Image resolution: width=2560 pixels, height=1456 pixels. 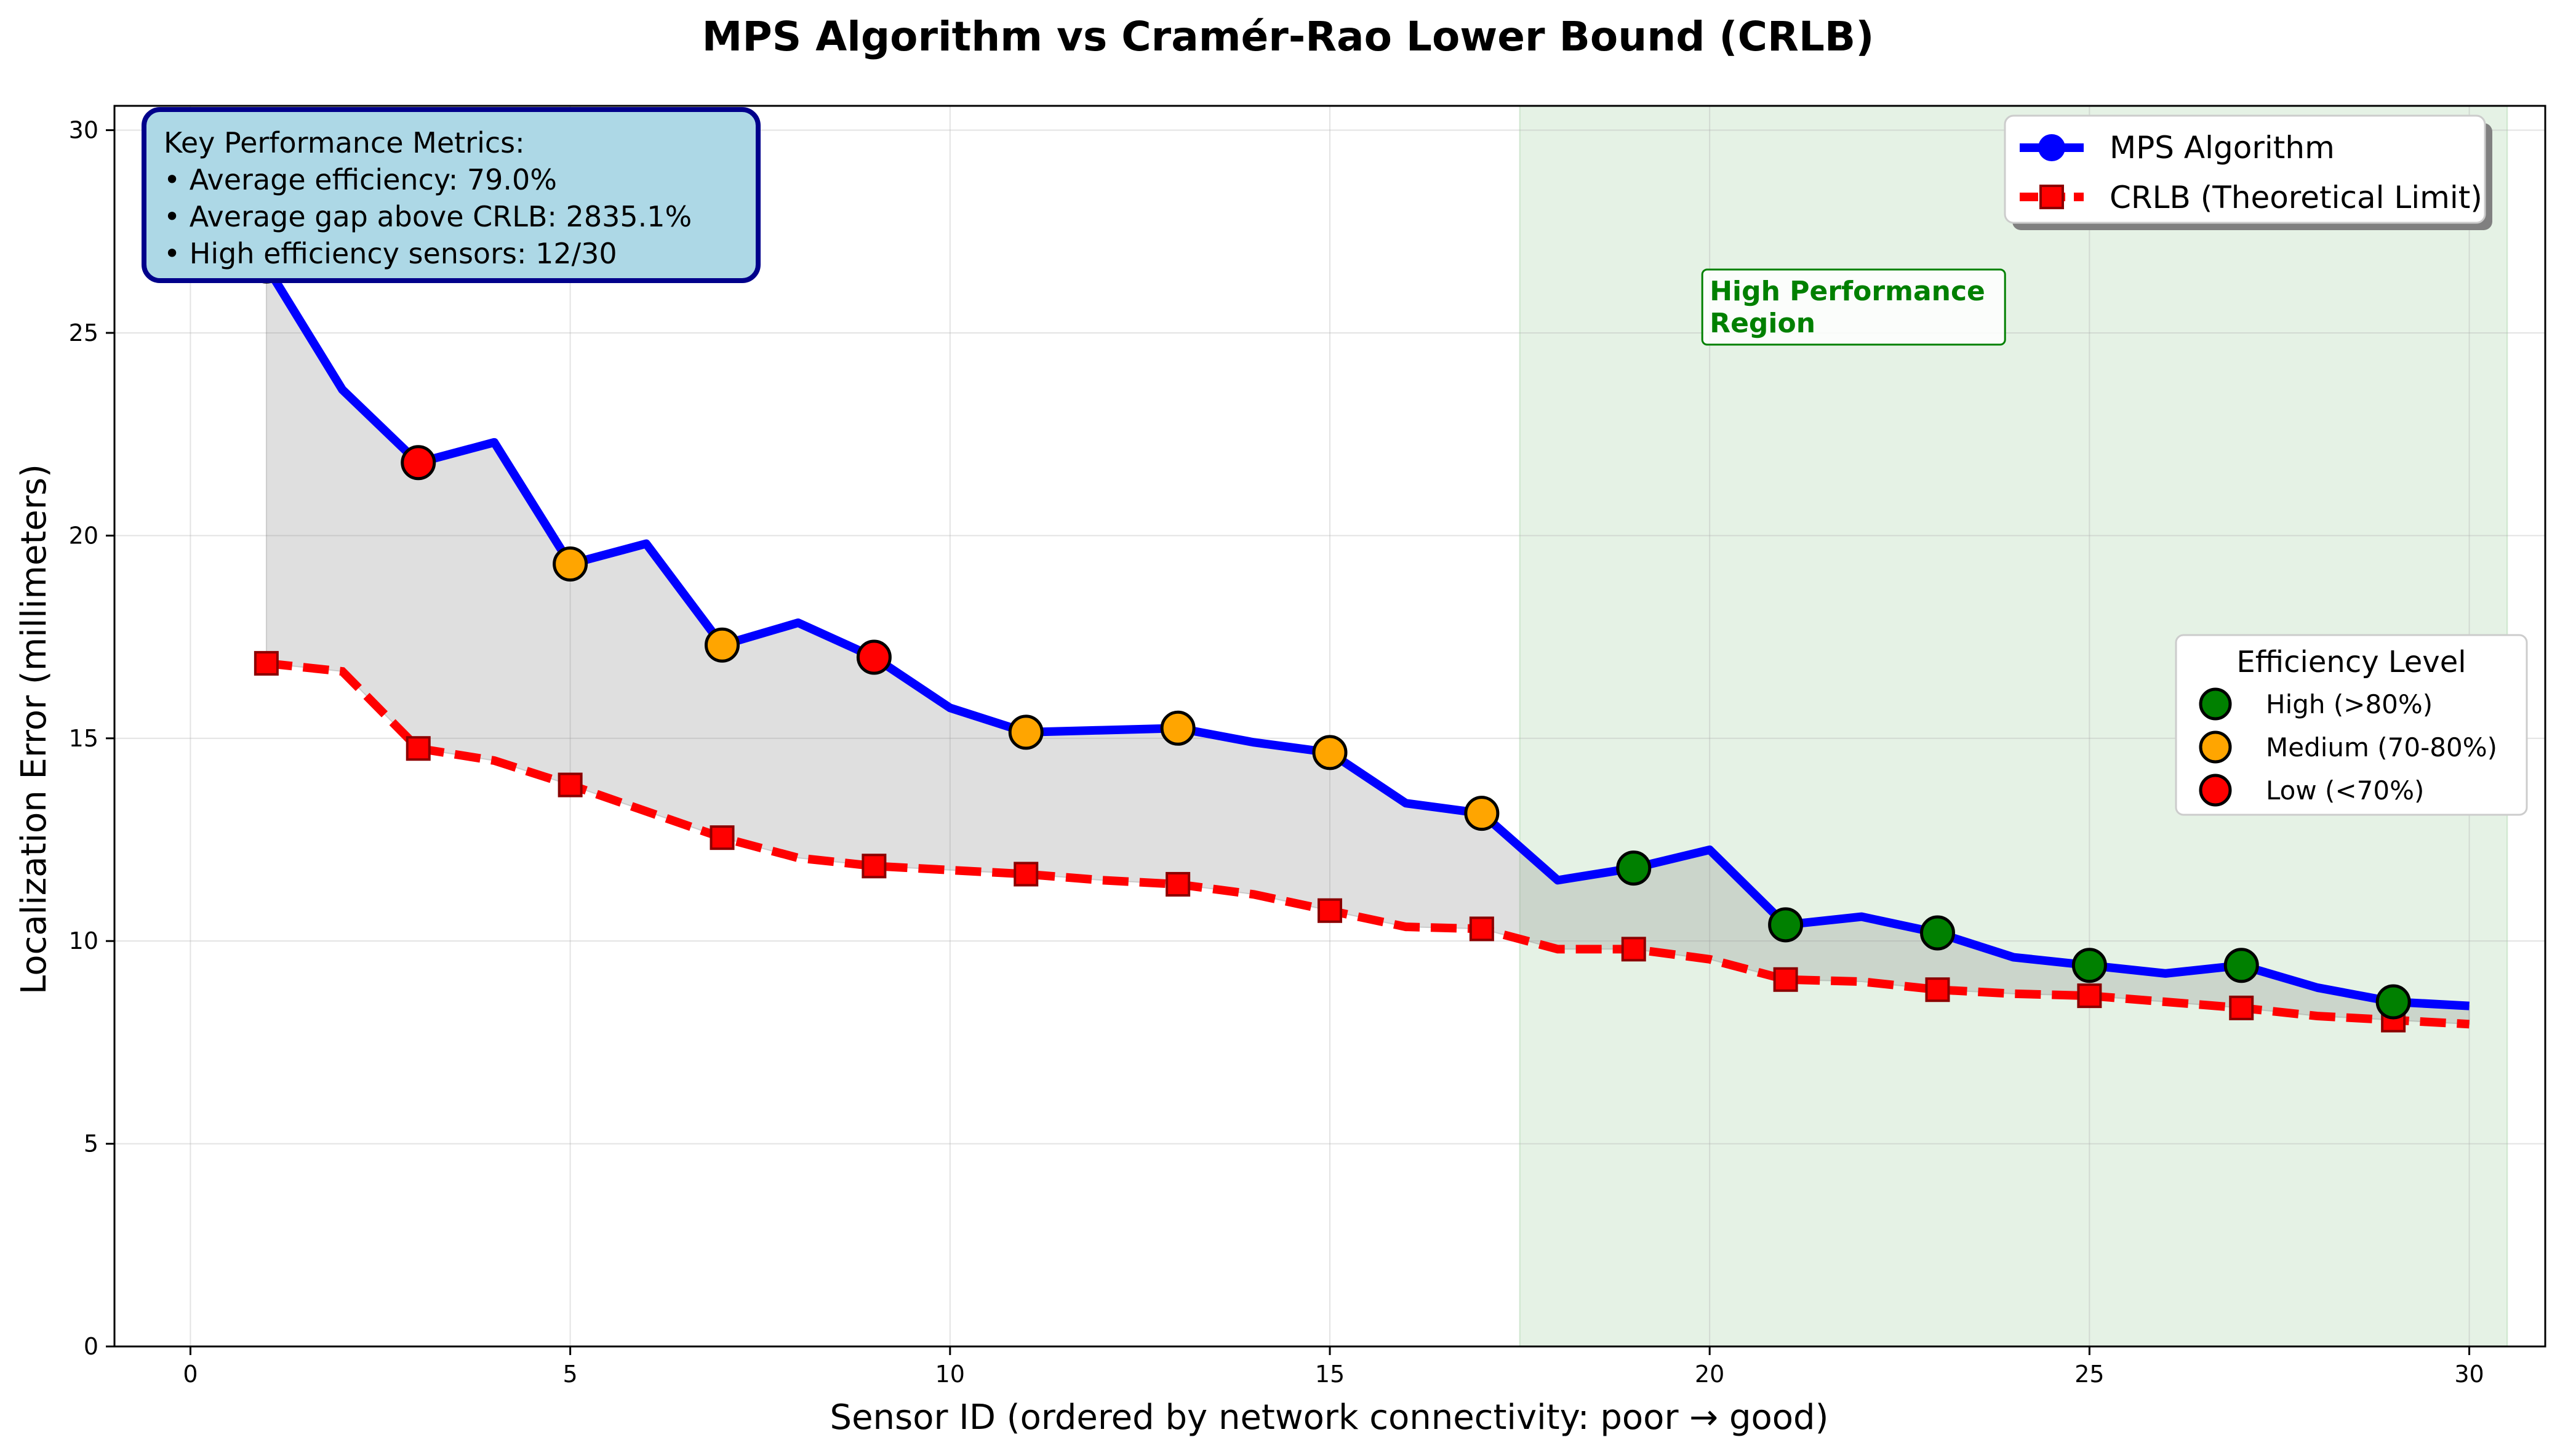 I want to click on efficiency-legend-label-low: Low (<70%), so click(x=2345, y=790).